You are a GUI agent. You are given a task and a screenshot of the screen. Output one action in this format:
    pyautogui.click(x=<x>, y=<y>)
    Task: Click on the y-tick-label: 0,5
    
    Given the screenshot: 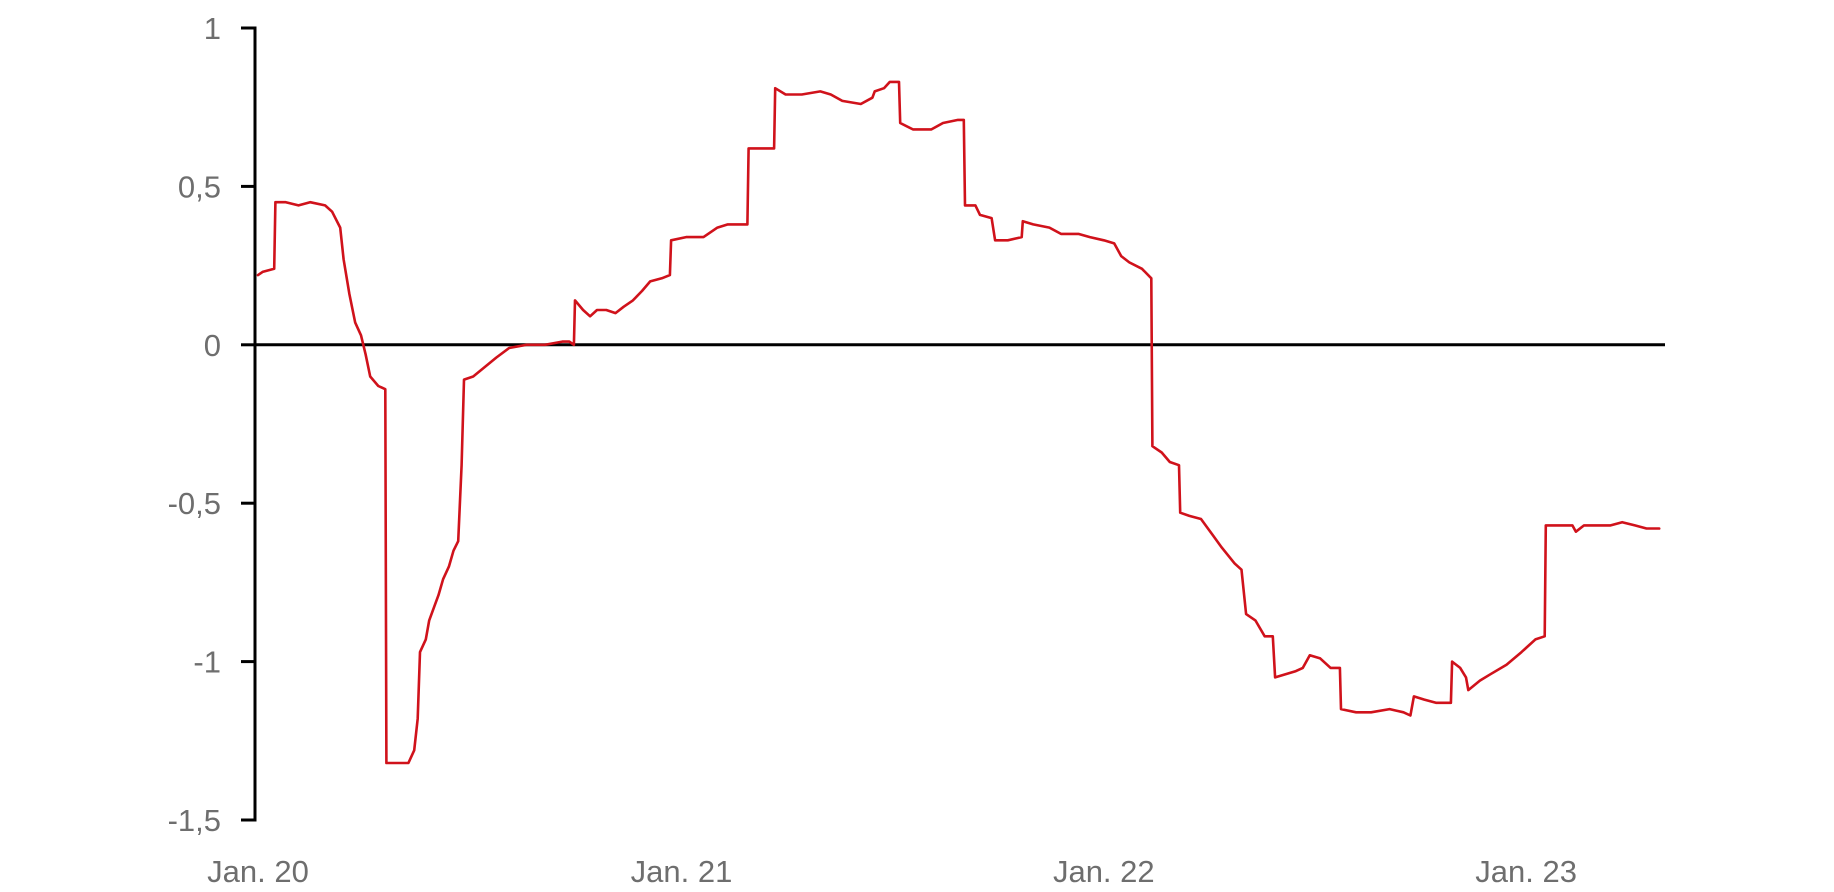 What is the action you would take?
    pyautogui.click(x=199, y=186)
    